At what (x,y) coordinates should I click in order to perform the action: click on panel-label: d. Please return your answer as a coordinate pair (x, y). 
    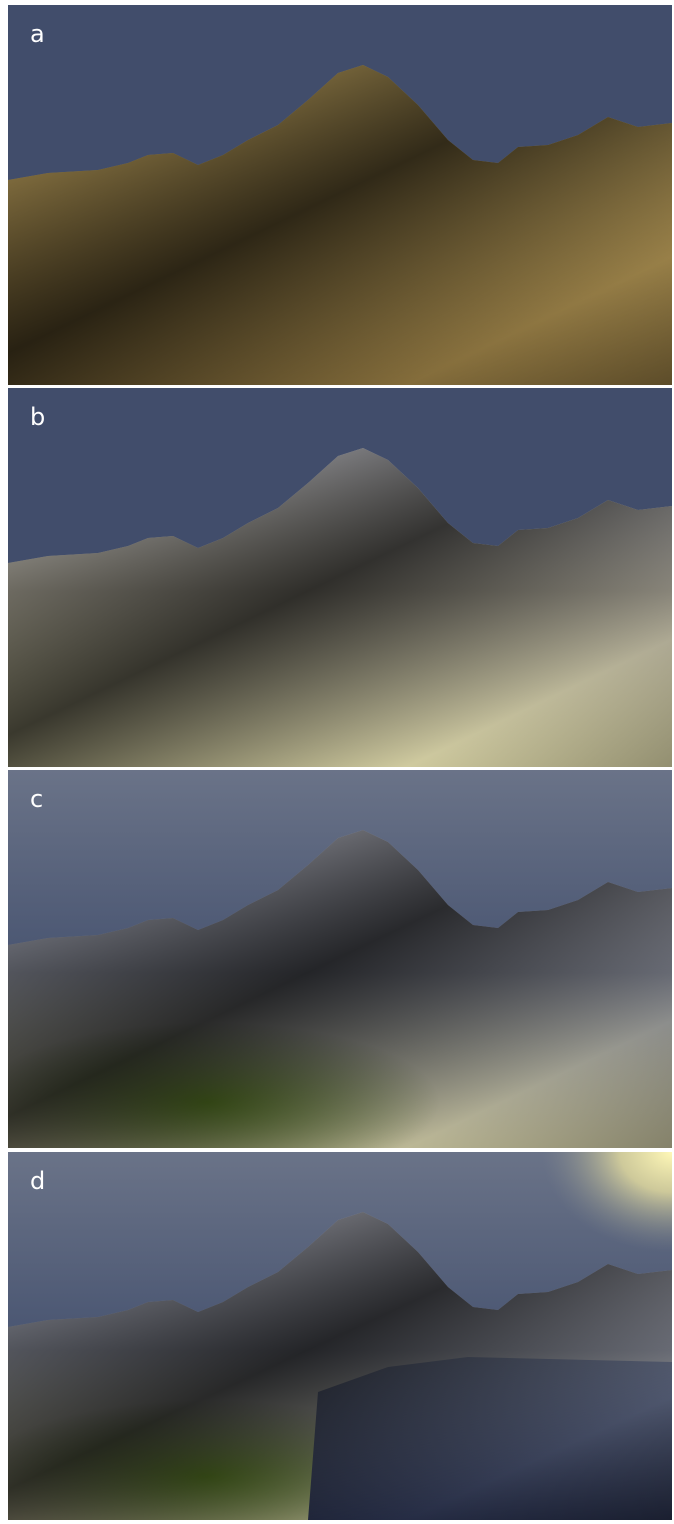
    Looking at the image, I should click on (37, 1181).